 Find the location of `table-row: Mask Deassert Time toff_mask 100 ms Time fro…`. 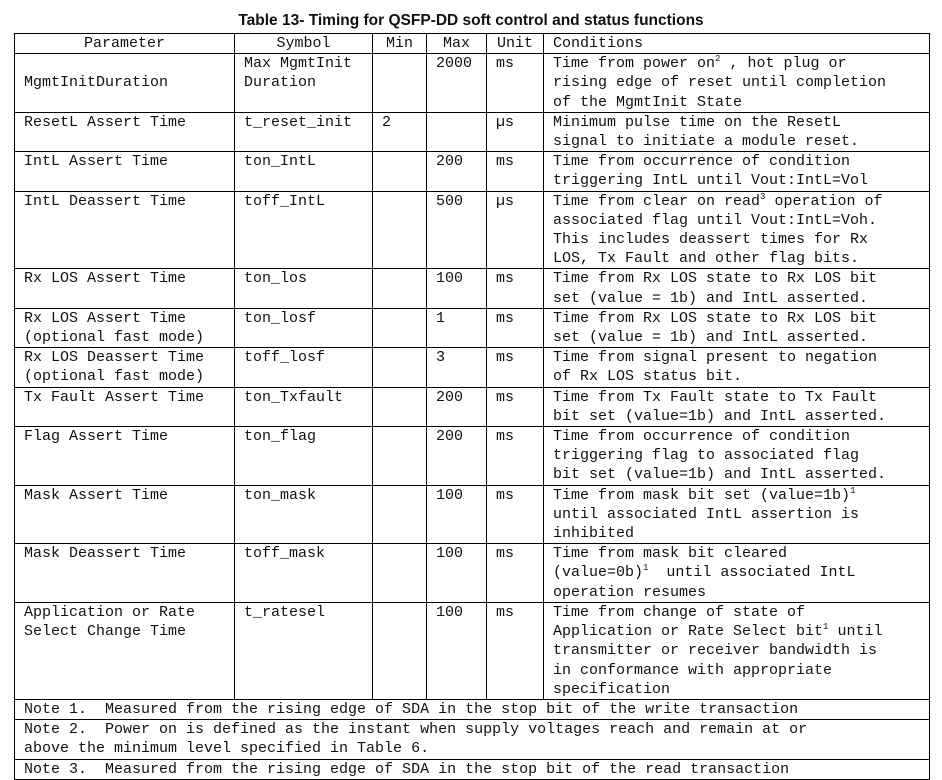

table-row: Mask Deassert Time toff_mask 100 ms Time fro… is located at coordinates (472, 573).